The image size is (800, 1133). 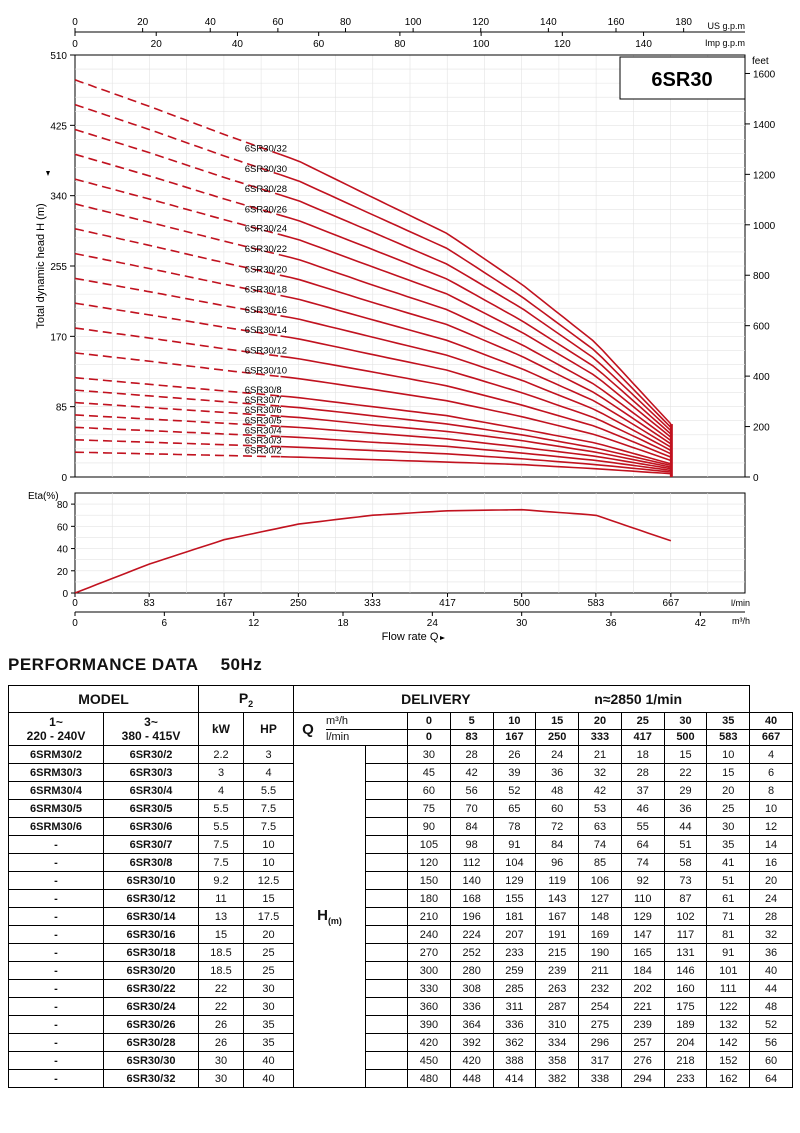 I want to click on performance-title: PERFORMANCE DATA 50Hz, so click(x=135, y=665).